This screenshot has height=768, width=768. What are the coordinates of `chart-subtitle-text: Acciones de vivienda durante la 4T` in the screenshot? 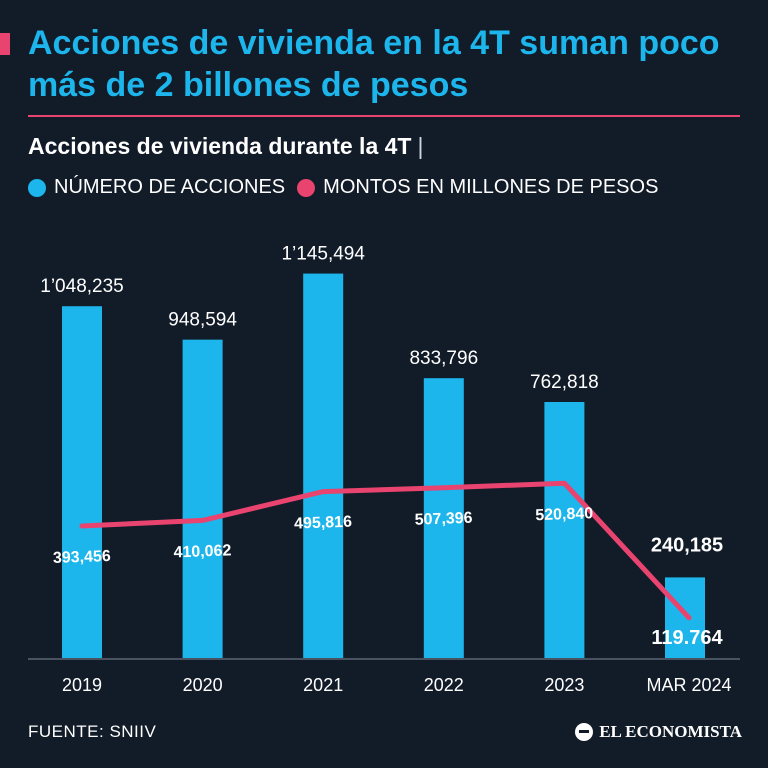 It's located at (220, 146).